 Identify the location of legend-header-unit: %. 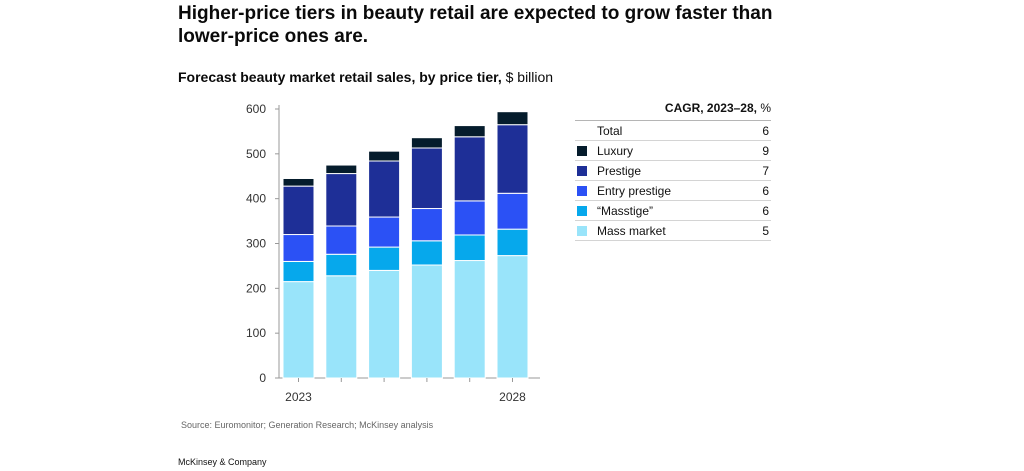
(765, 108).